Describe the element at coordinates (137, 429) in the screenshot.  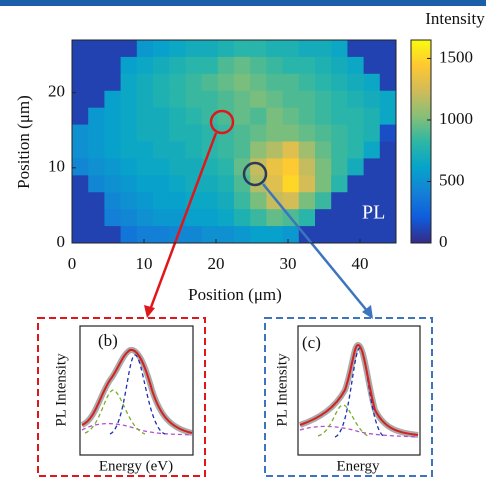
I see `fit-peak` at that location.